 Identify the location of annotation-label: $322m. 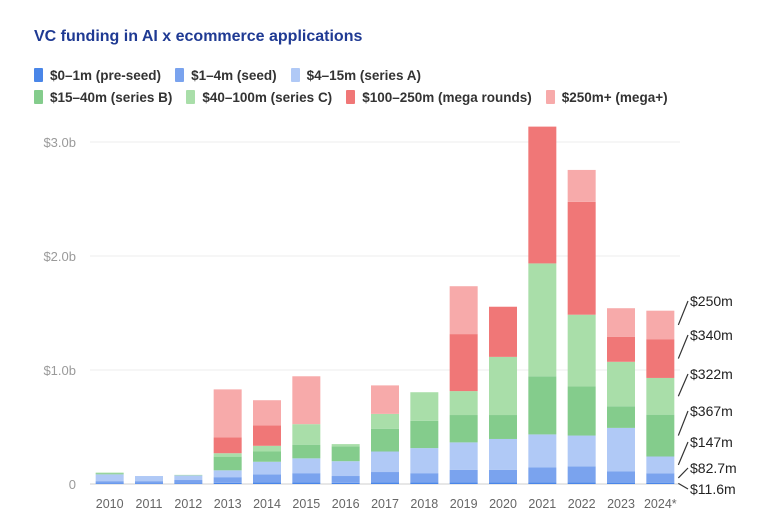
(711, 374).